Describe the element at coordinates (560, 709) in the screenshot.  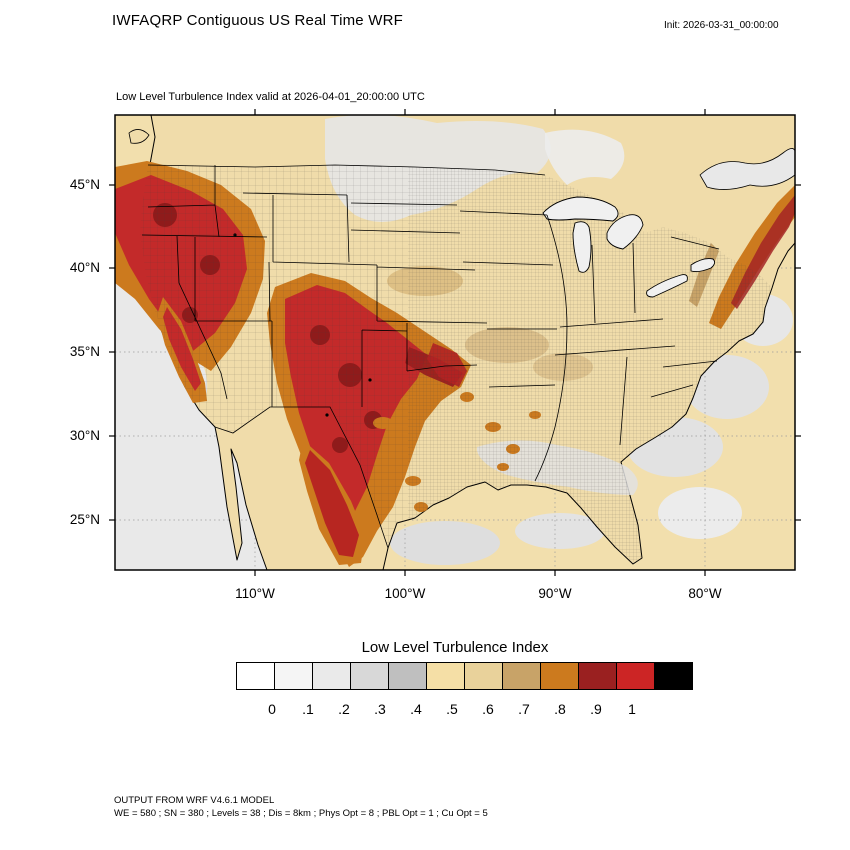
I see `colorbar-tick-label: .8` at that location.